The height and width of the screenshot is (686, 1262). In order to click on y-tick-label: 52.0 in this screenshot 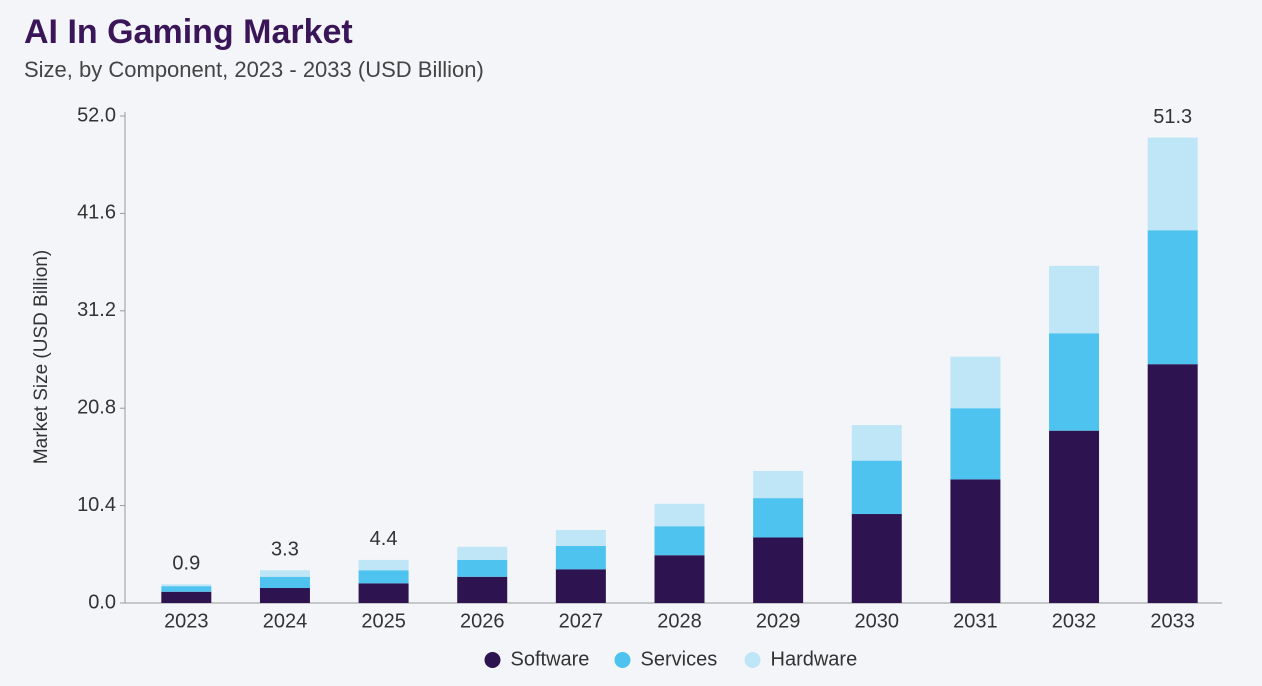, I will do `click(96, 115)`.